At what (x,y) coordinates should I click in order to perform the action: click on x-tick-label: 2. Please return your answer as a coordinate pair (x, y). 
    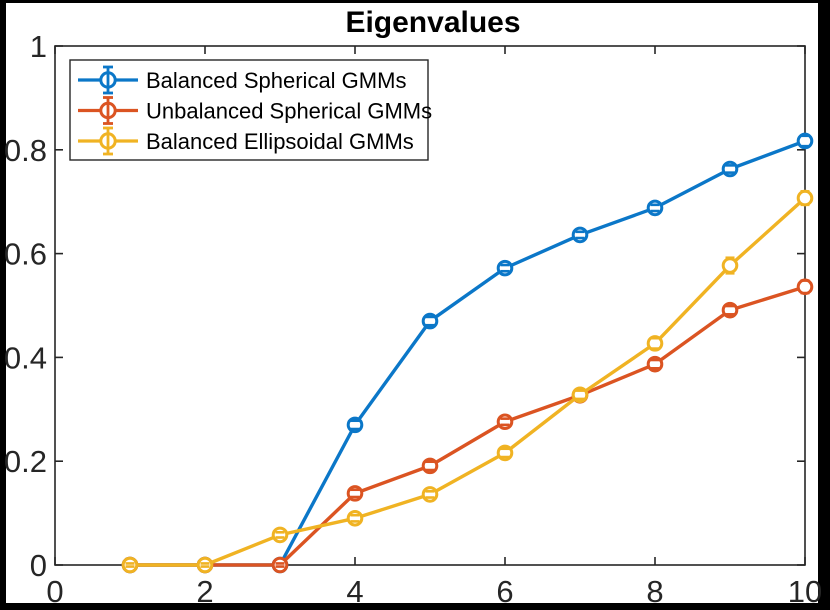
    Looking at the image, I should click on (204, 591).